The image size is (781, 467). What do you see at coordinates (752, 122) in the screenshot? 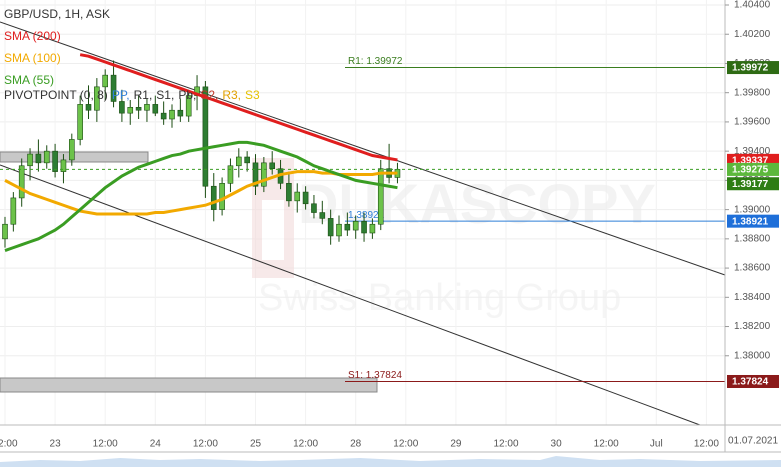
I see `y-tick-label: 1.39600` at bounding box center [752, 122].